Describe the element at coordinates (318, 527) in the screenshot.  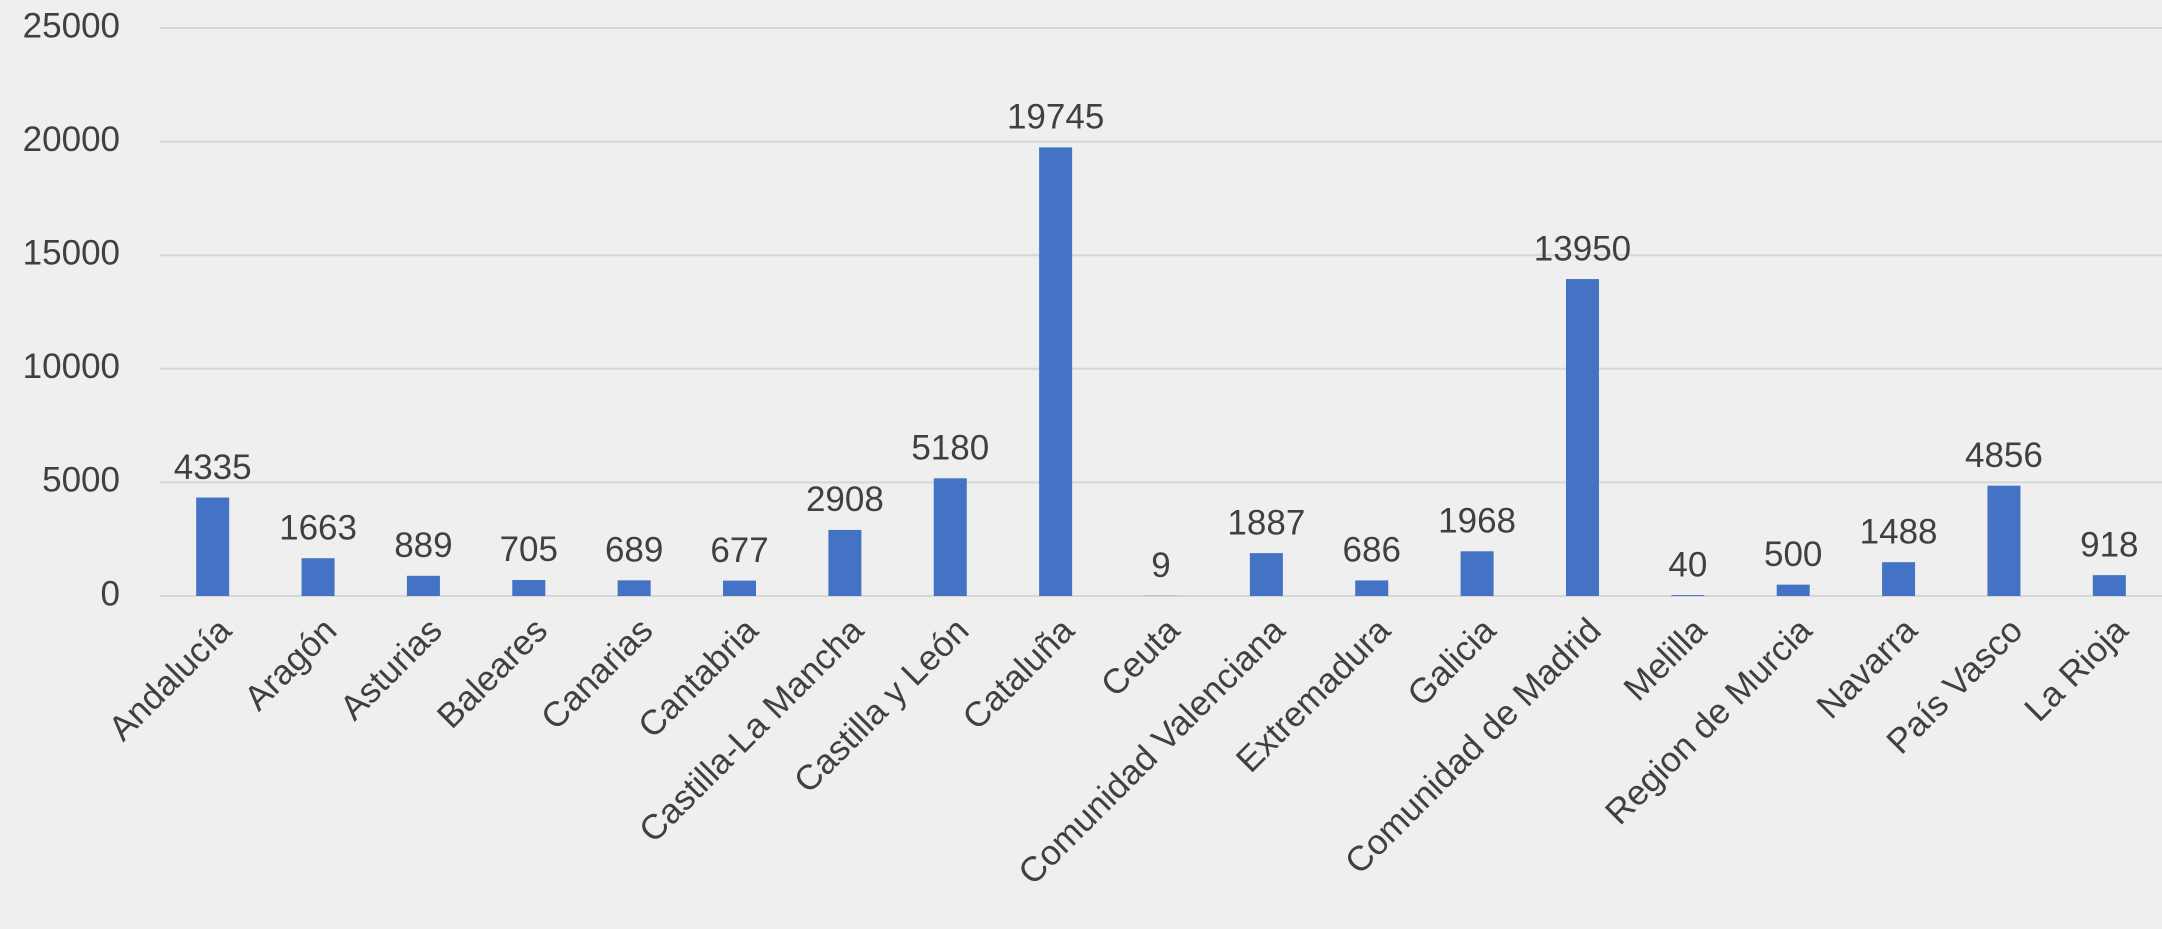
I see `data-label: 1663` at that location.